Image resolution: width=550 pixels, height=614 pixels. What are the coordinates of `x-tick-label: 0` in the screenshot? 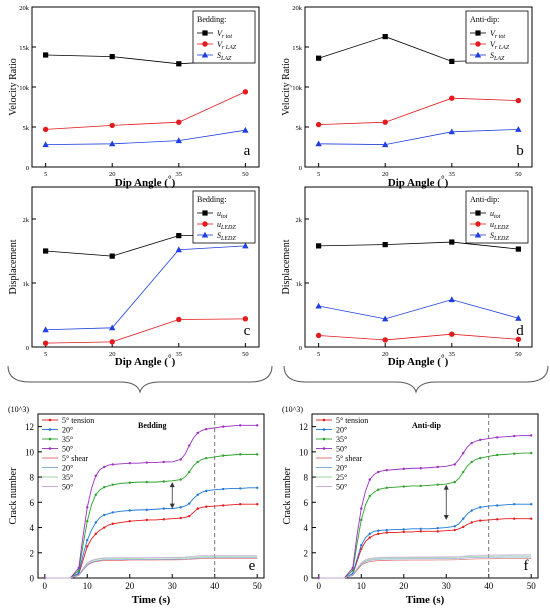 It's located at (319, 586).